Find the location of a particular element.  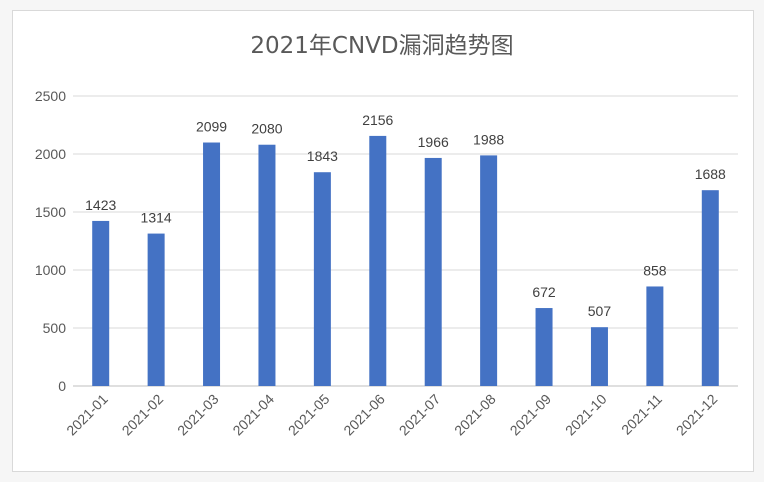

data-label: 672 is located at coordinates (544, 292).